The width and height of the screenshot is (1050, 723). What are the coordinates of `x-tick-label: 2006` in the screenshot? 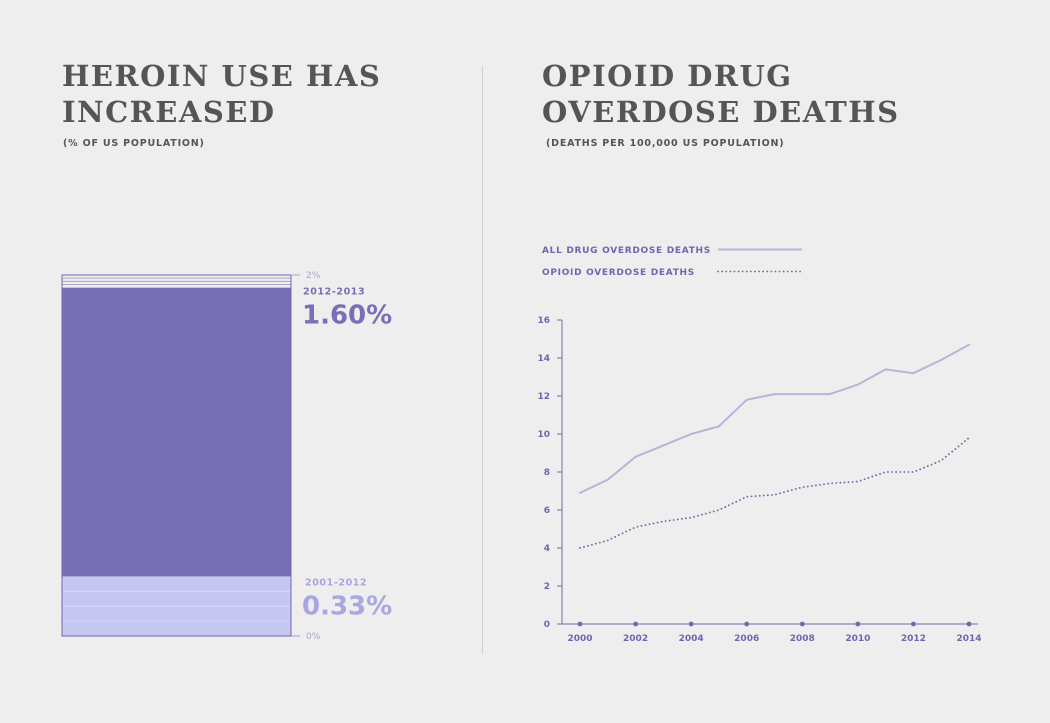 It's located at (746, 639).